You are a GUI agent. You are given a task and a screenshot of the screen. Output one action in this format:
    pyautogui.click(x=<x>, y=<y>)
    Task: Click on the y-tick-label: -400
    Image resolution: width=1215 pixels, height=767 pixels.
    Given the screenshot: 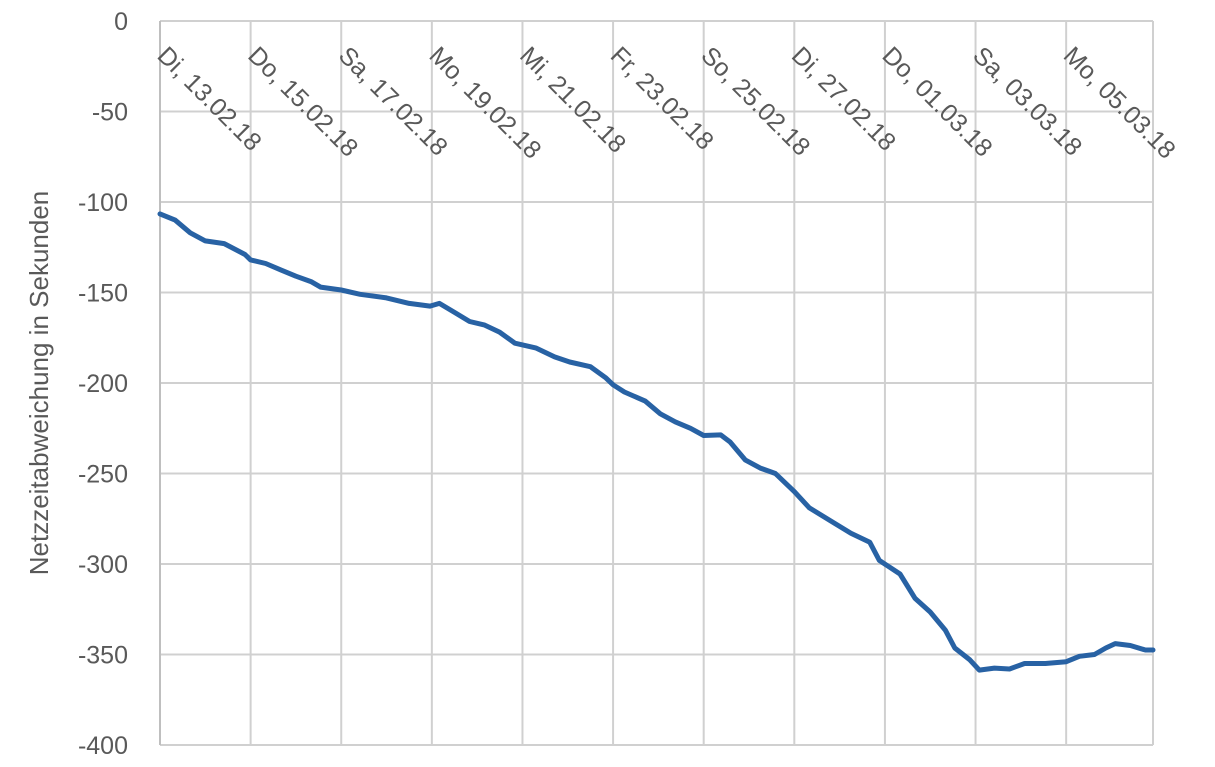 What is the action you would take?
    pyautogui.click(x=103, y=746)
    